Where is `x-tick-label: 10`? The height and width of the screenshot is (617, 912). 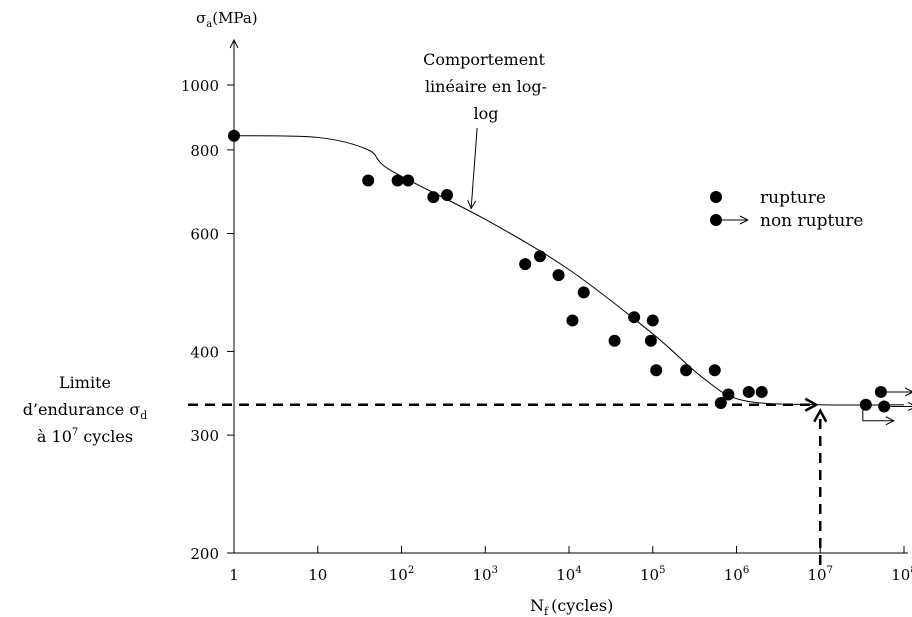 x-tick-label: 10 is located at coordinates (317, 575).